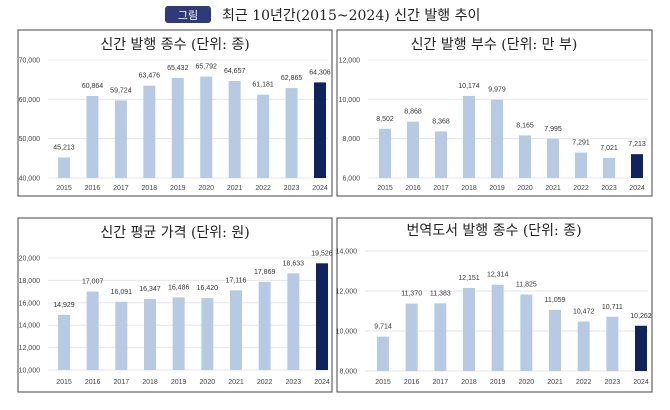 The height and width of the screenshot is (410, 670). Describe the element at coordinates (30, 179) in the screenshot. I see `chart-1-ytick-label: 40,000` at that location.